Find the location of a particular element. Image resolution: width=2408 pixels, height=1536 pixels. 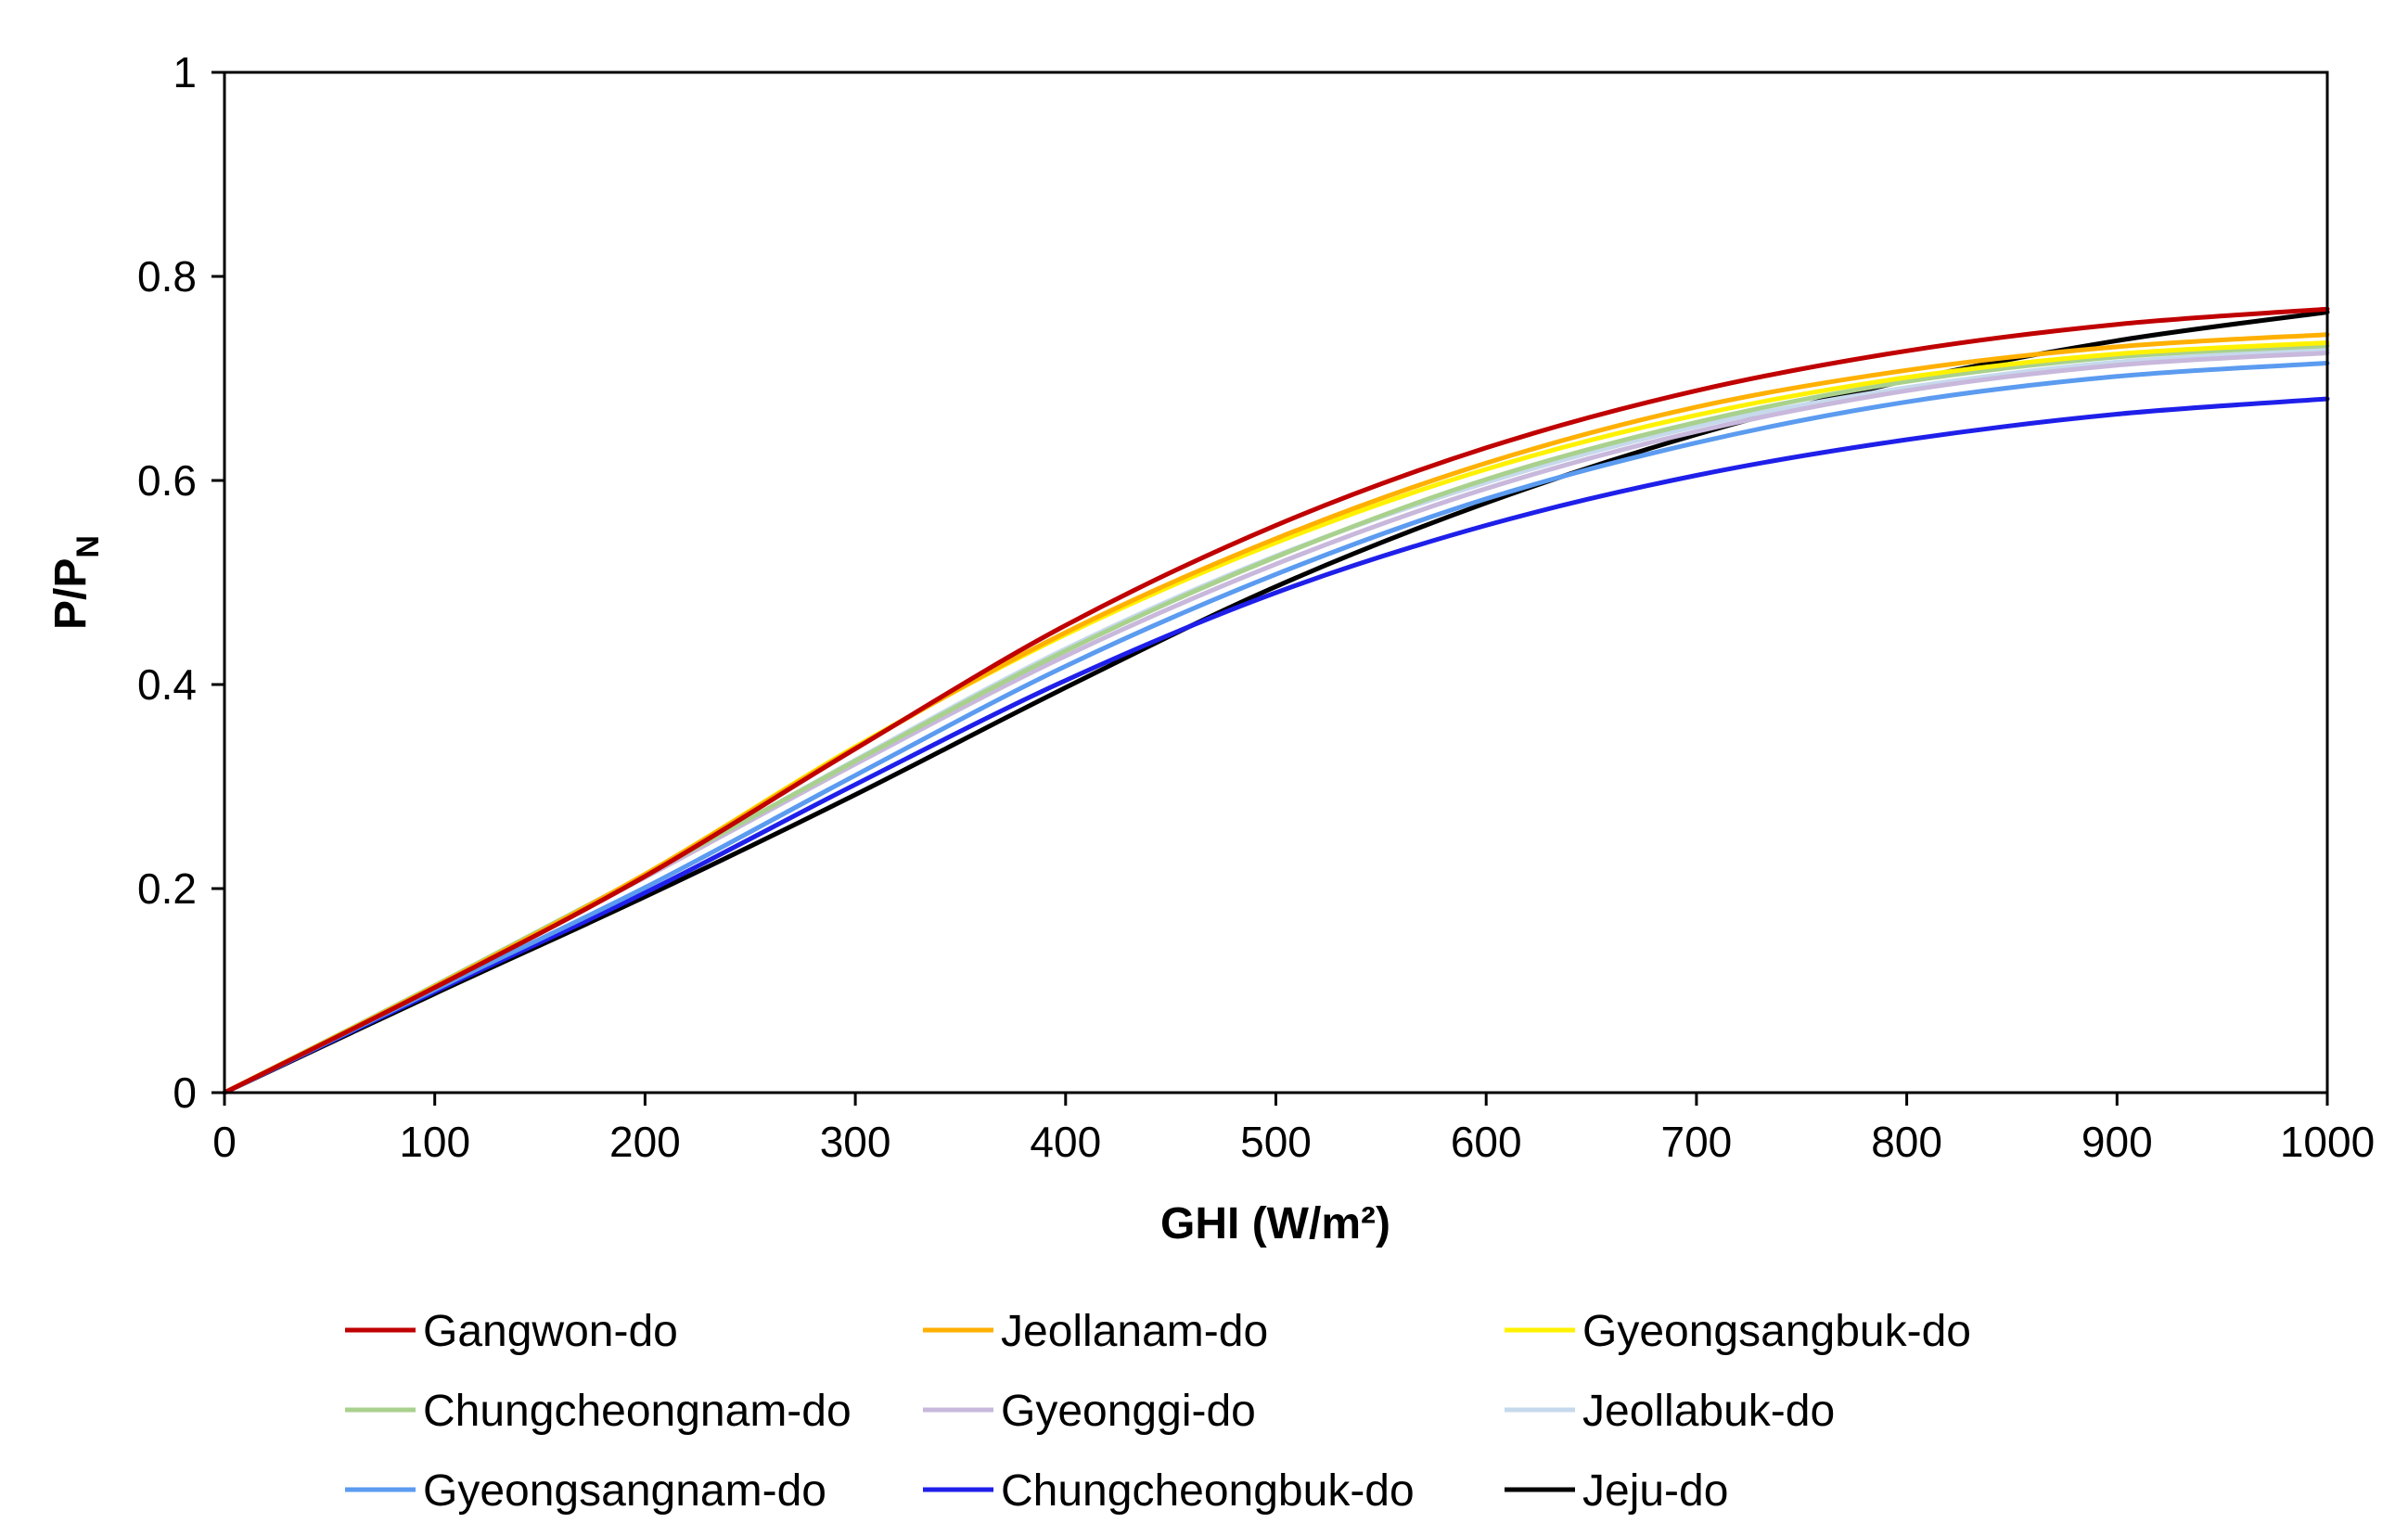

legend-label: Gyeongsangnam-do is located at coordinates (624, 1491).